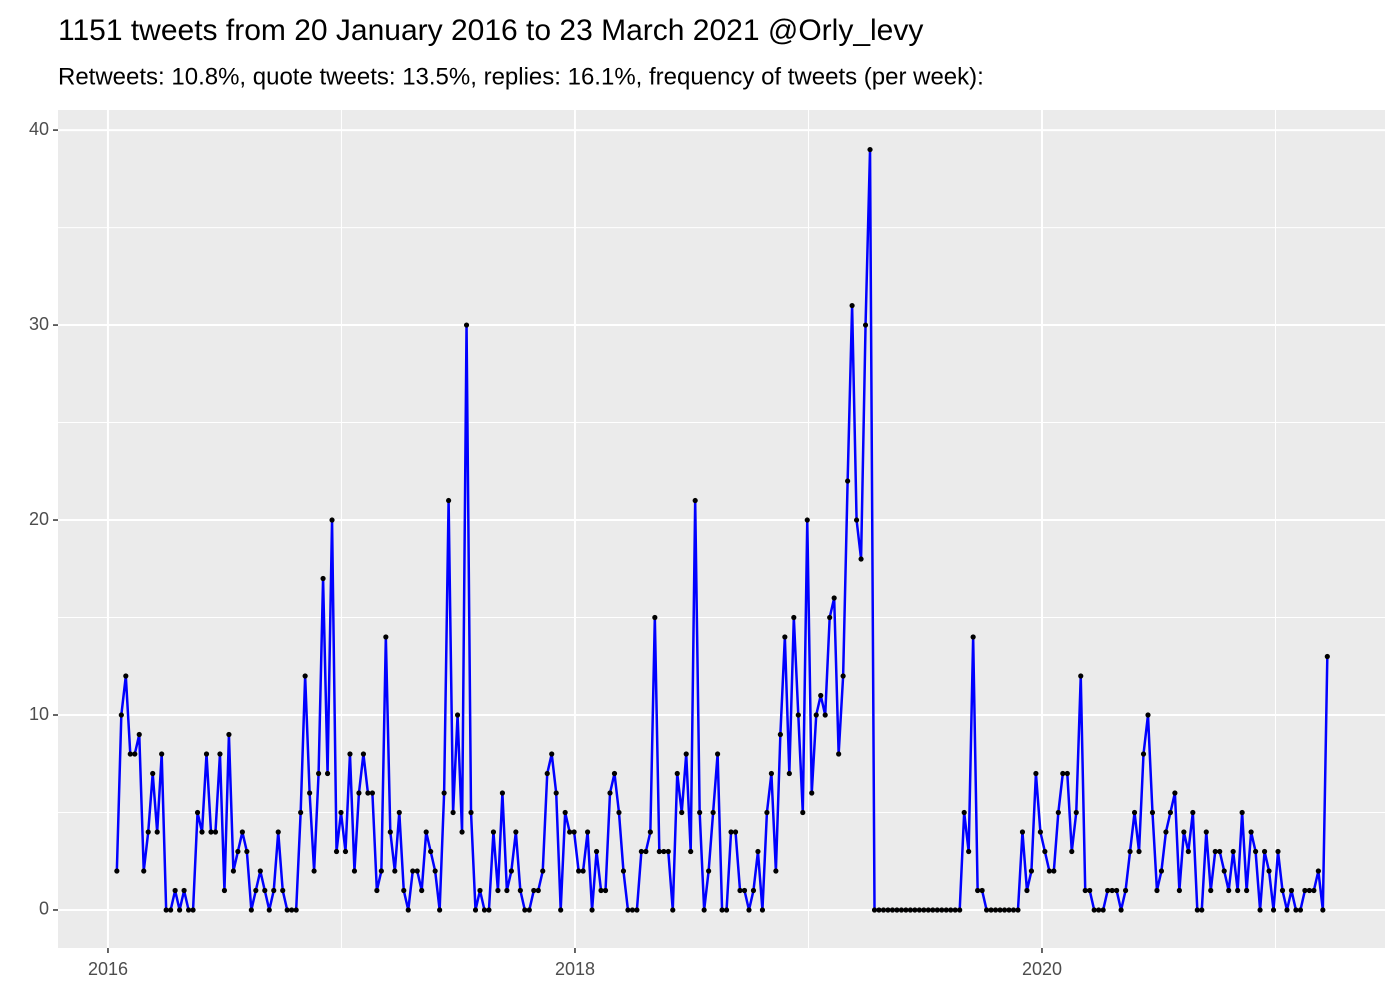 Image resolution: width=1400 pixels, height=1000 pixels. What do you see at coordinates (39, 129) in the screenshot?
I see `y-tick-label: 40` at bounding box center [39, 129].